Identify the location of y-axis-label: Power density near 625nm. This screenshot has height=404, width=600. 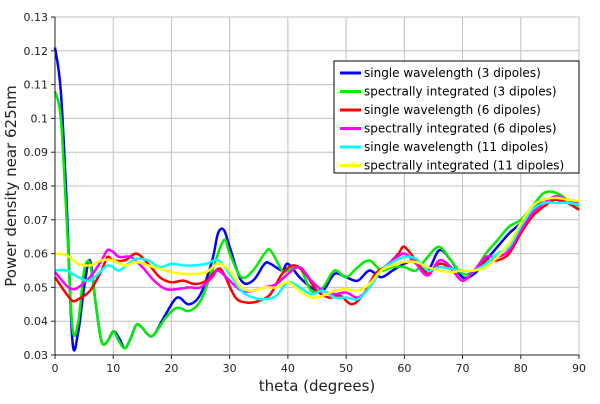
(11, 186).